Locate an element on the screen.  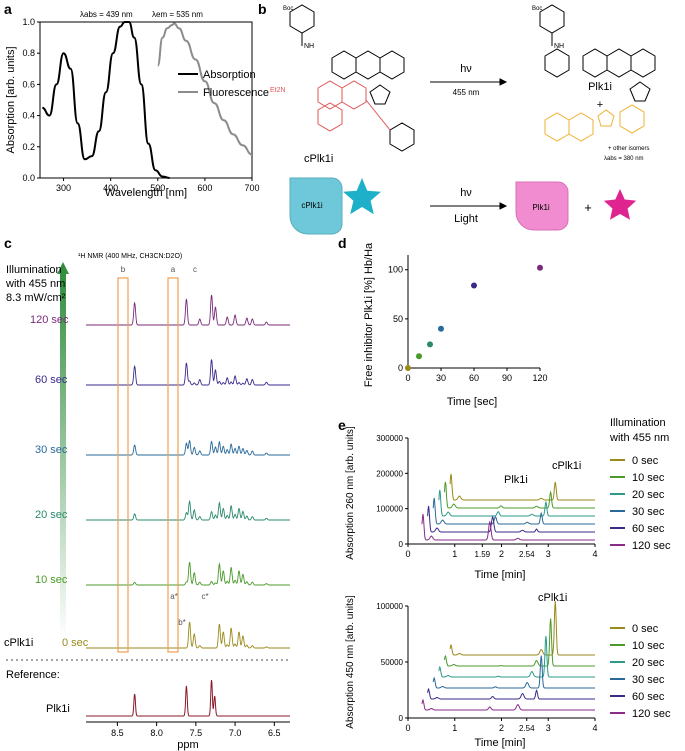
et2n-label: Et2N is located at coordinates (278, 90).